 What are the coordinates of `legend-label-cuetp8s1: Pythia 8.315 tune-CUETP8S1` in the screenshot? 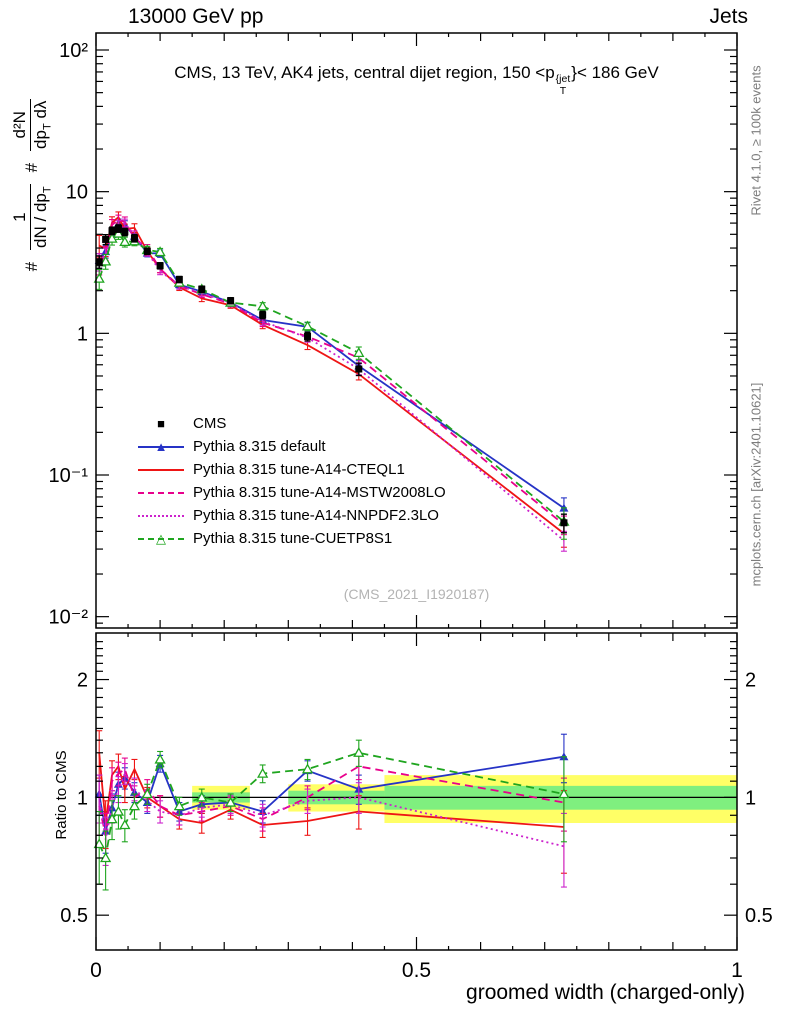 It's located at (293, 538).